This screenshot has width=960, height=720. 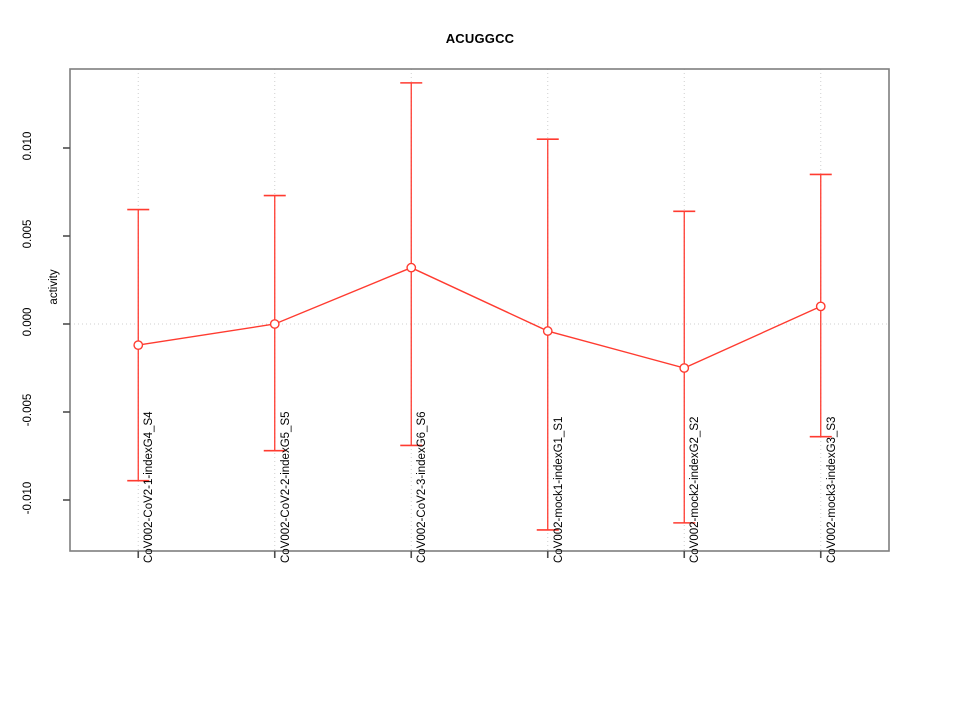 I want to click on y-tick-label: 0.000, so click(x=28, y=322).